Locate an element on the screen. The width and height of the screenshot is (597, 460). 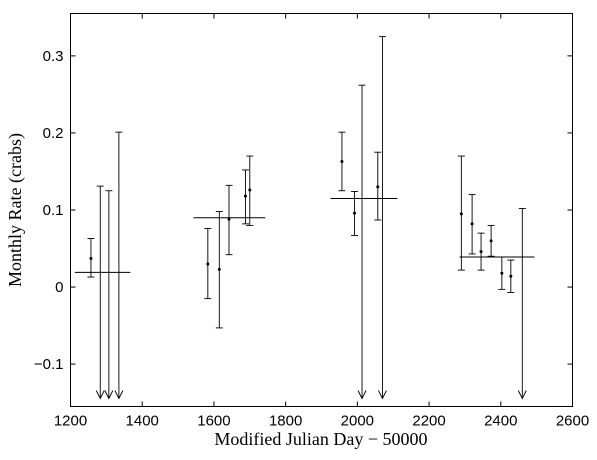
y-axis-label: Monthly Rate (crabs) is located at coordinates (15, 210).